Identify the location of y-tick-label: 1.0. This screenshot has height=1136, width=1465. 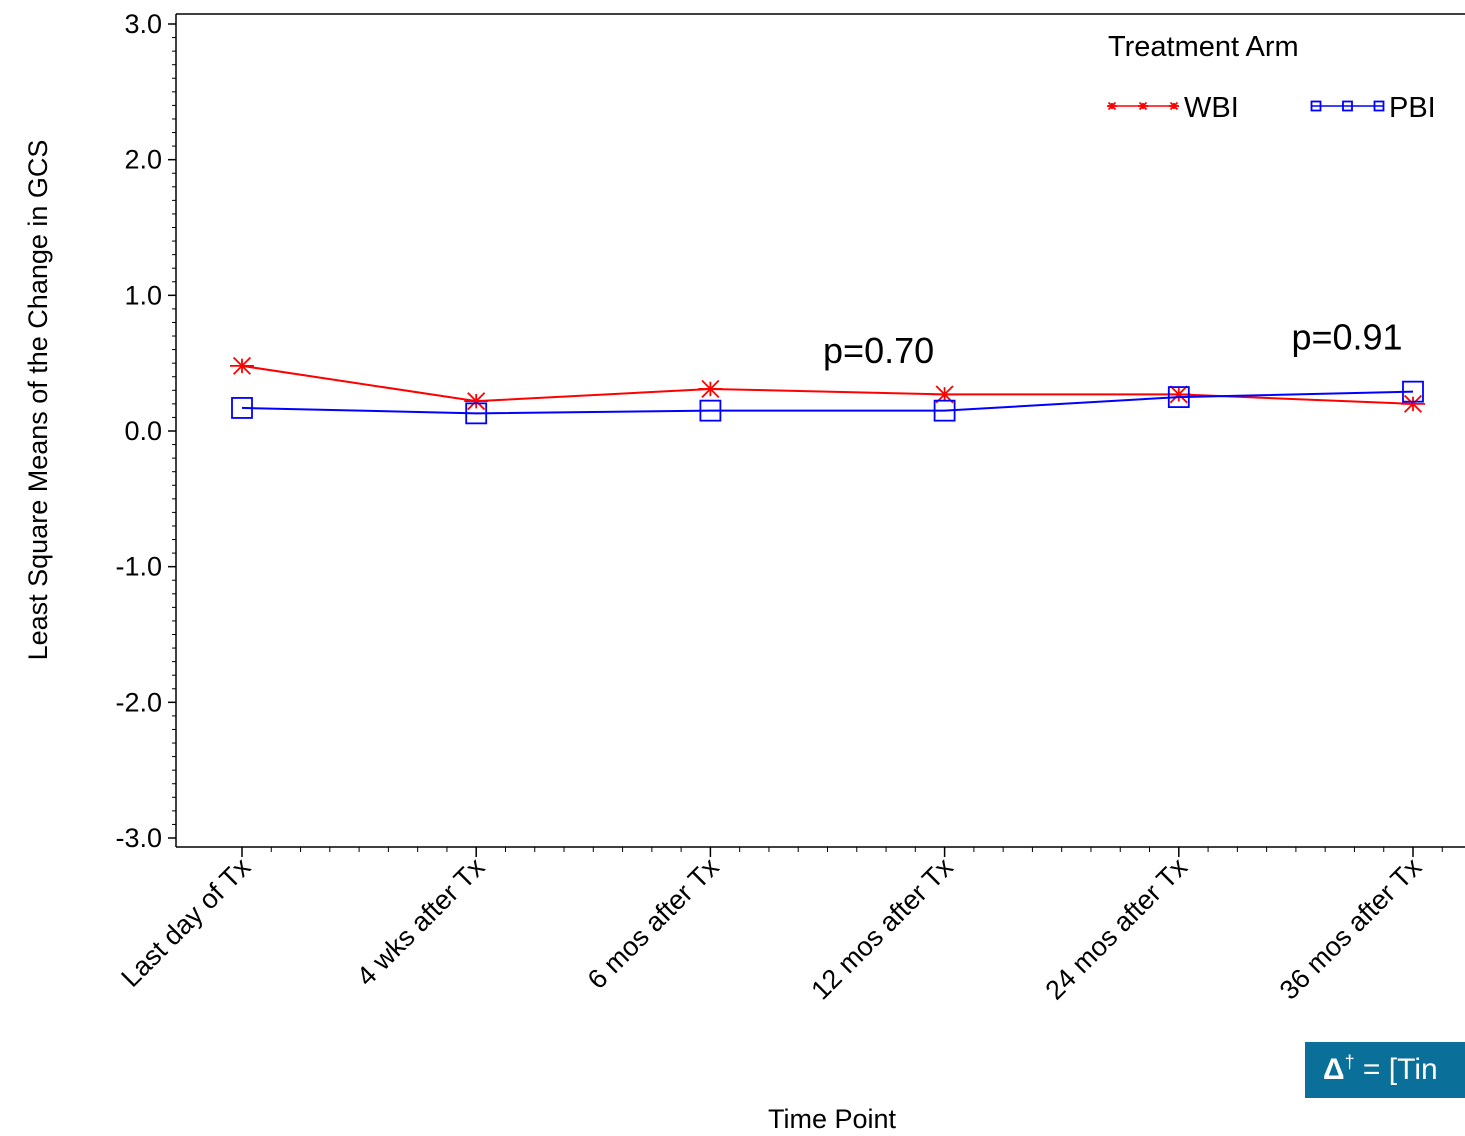
(143, 295).